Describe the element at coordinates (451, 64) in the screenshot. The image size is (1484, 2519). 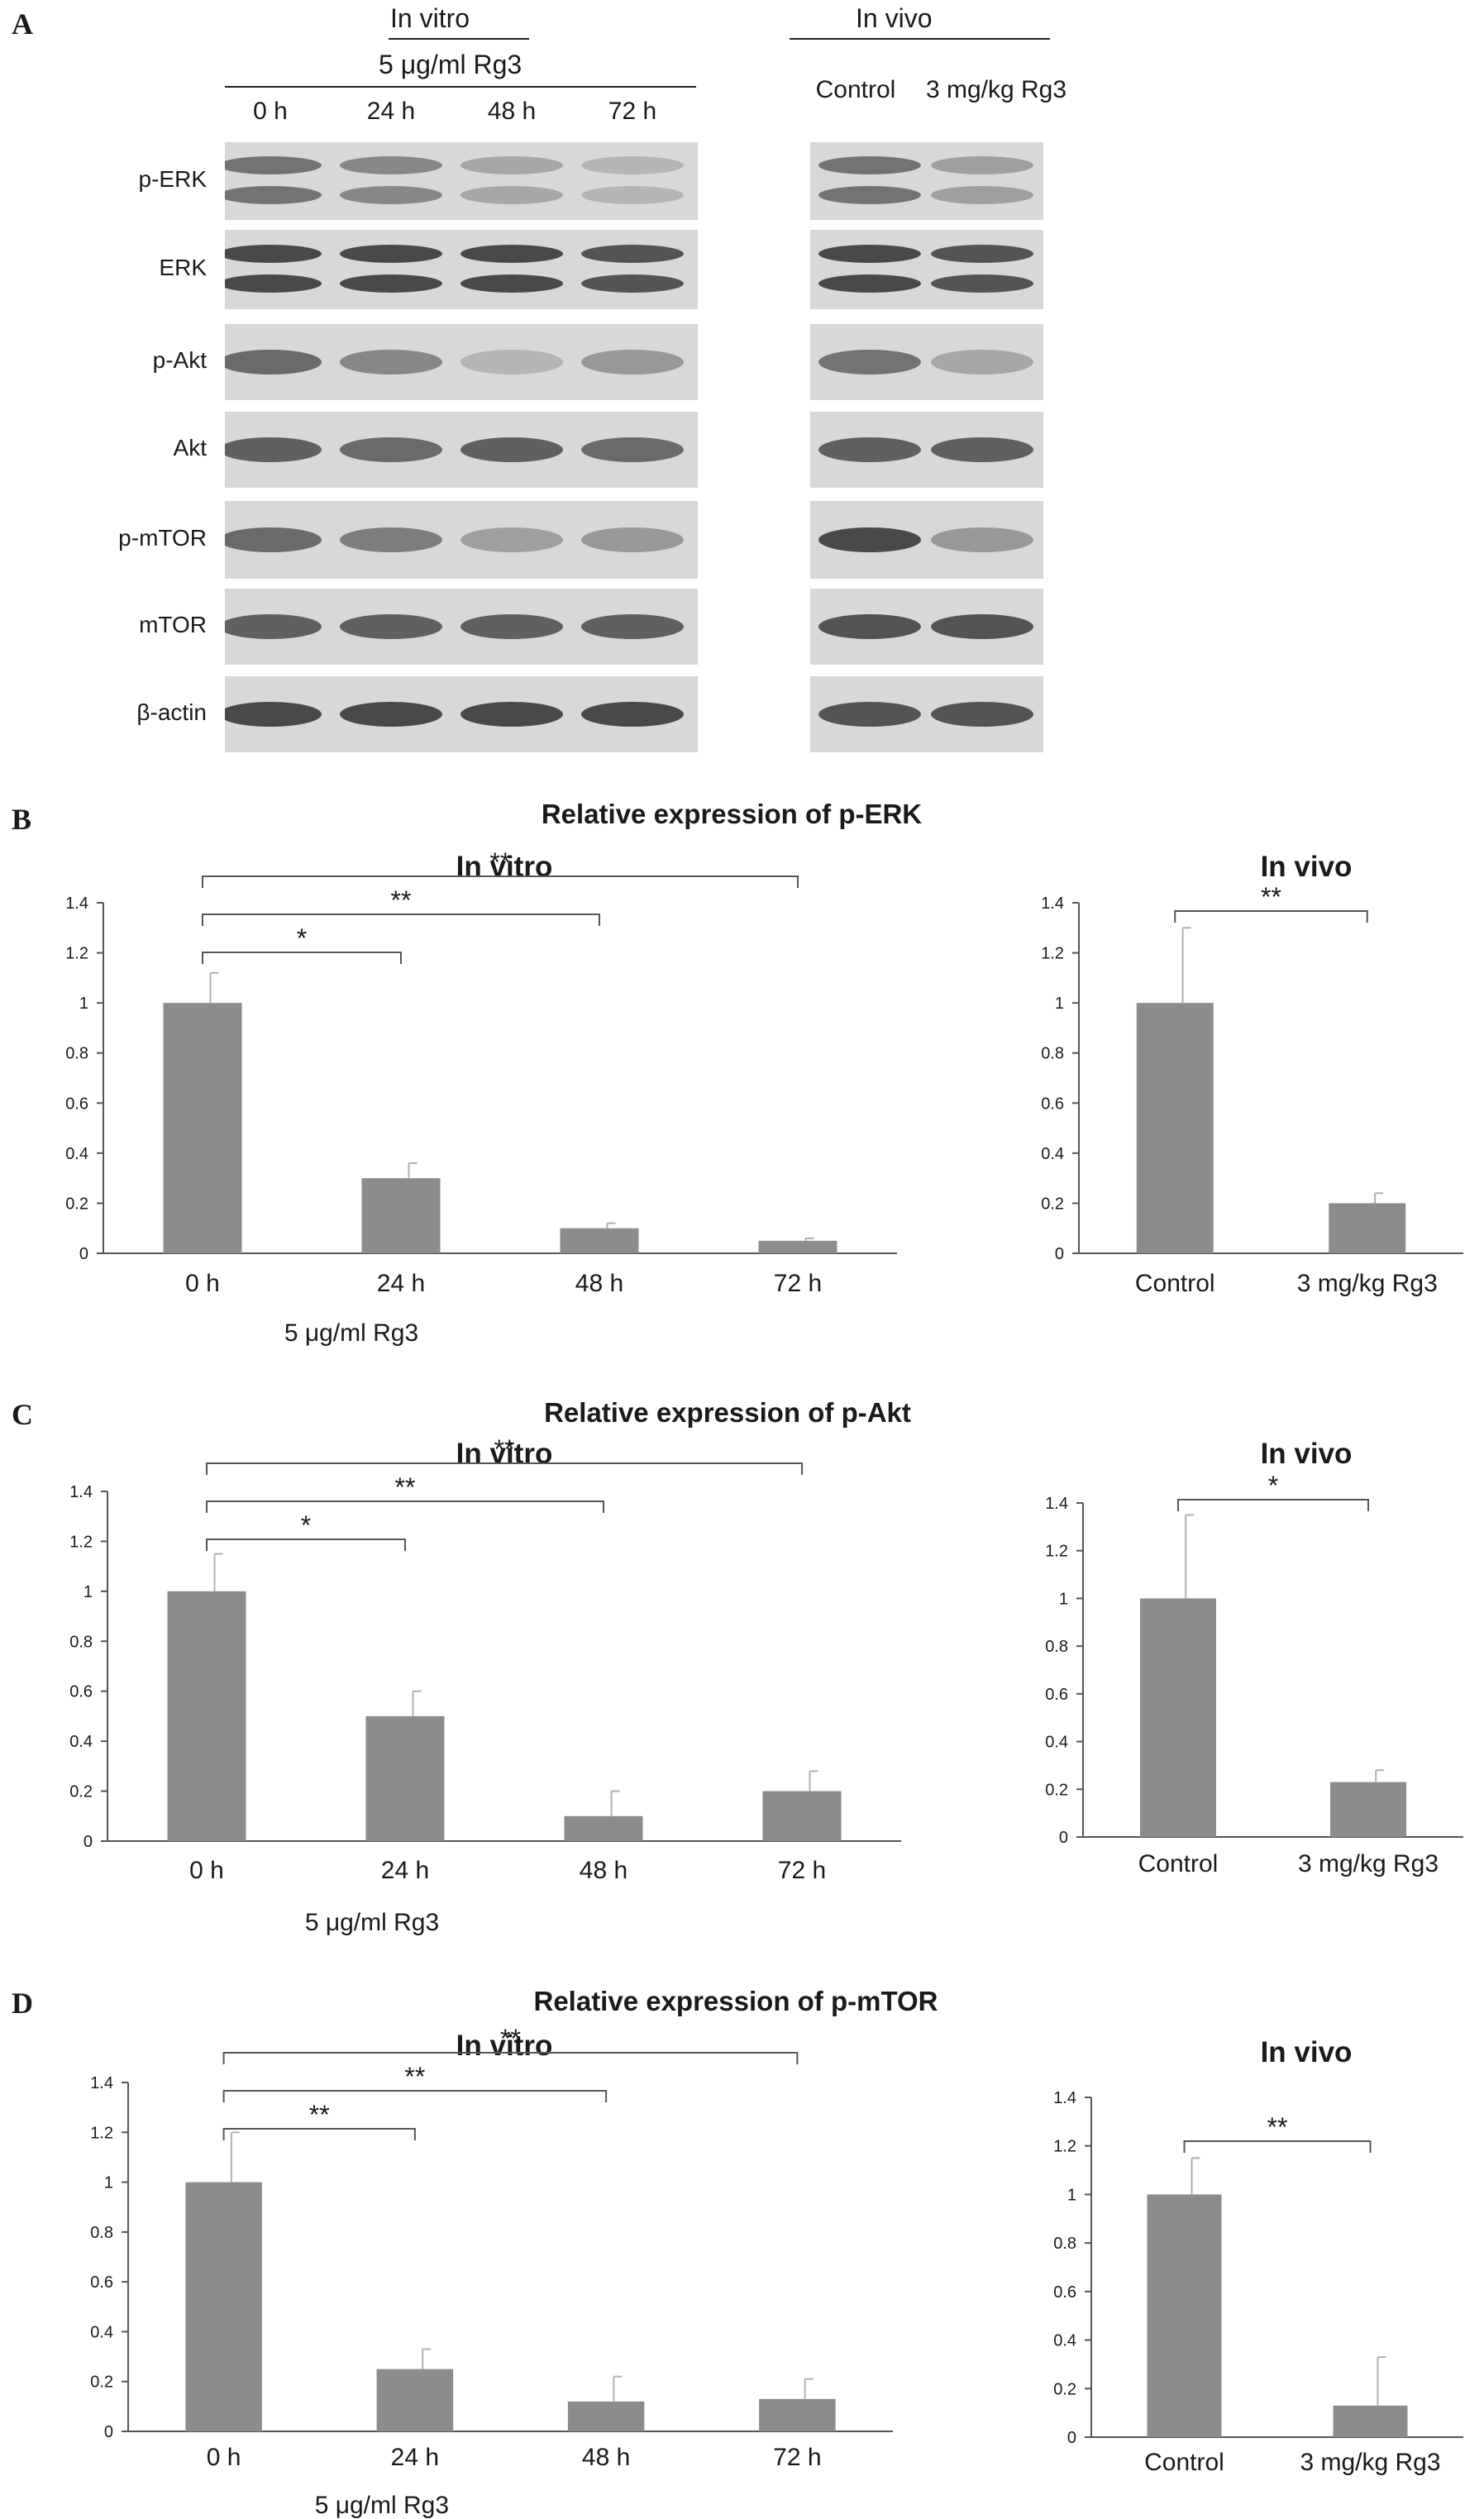
I see `in-vitro-treatment: 5 μg/ml Rg3` at that location.